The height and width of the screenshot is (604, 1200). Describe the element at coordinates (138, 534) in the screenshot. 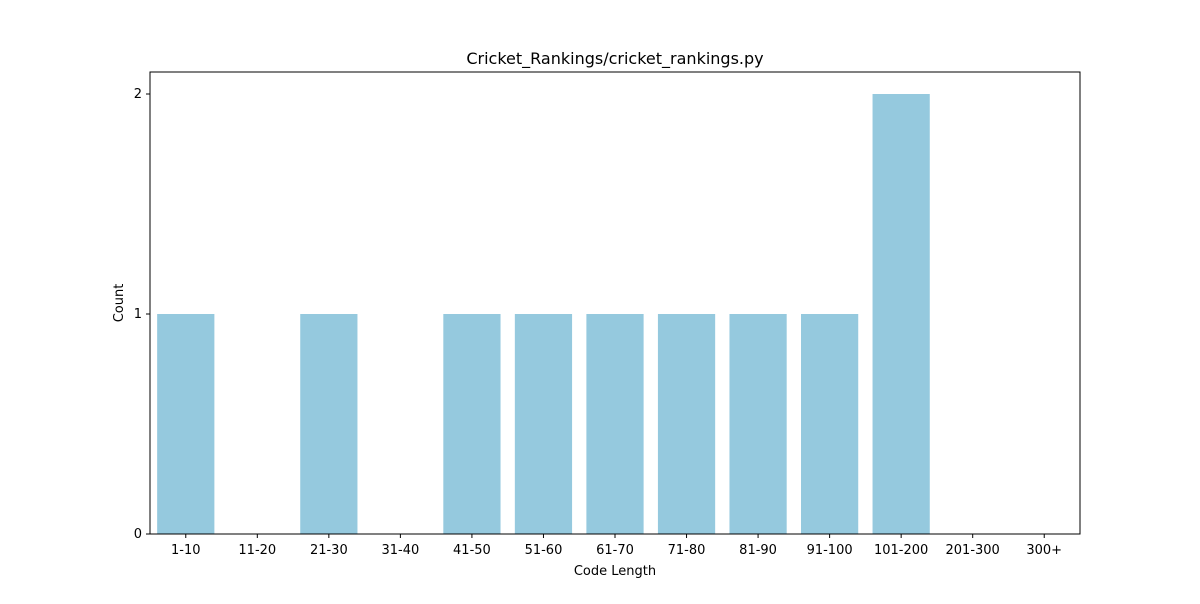

I see `y-tick-label: 0` at that location.